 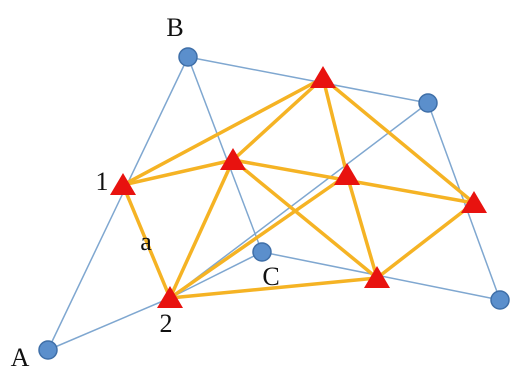 I want to click on node-label: B, so click(x=174, y=27).